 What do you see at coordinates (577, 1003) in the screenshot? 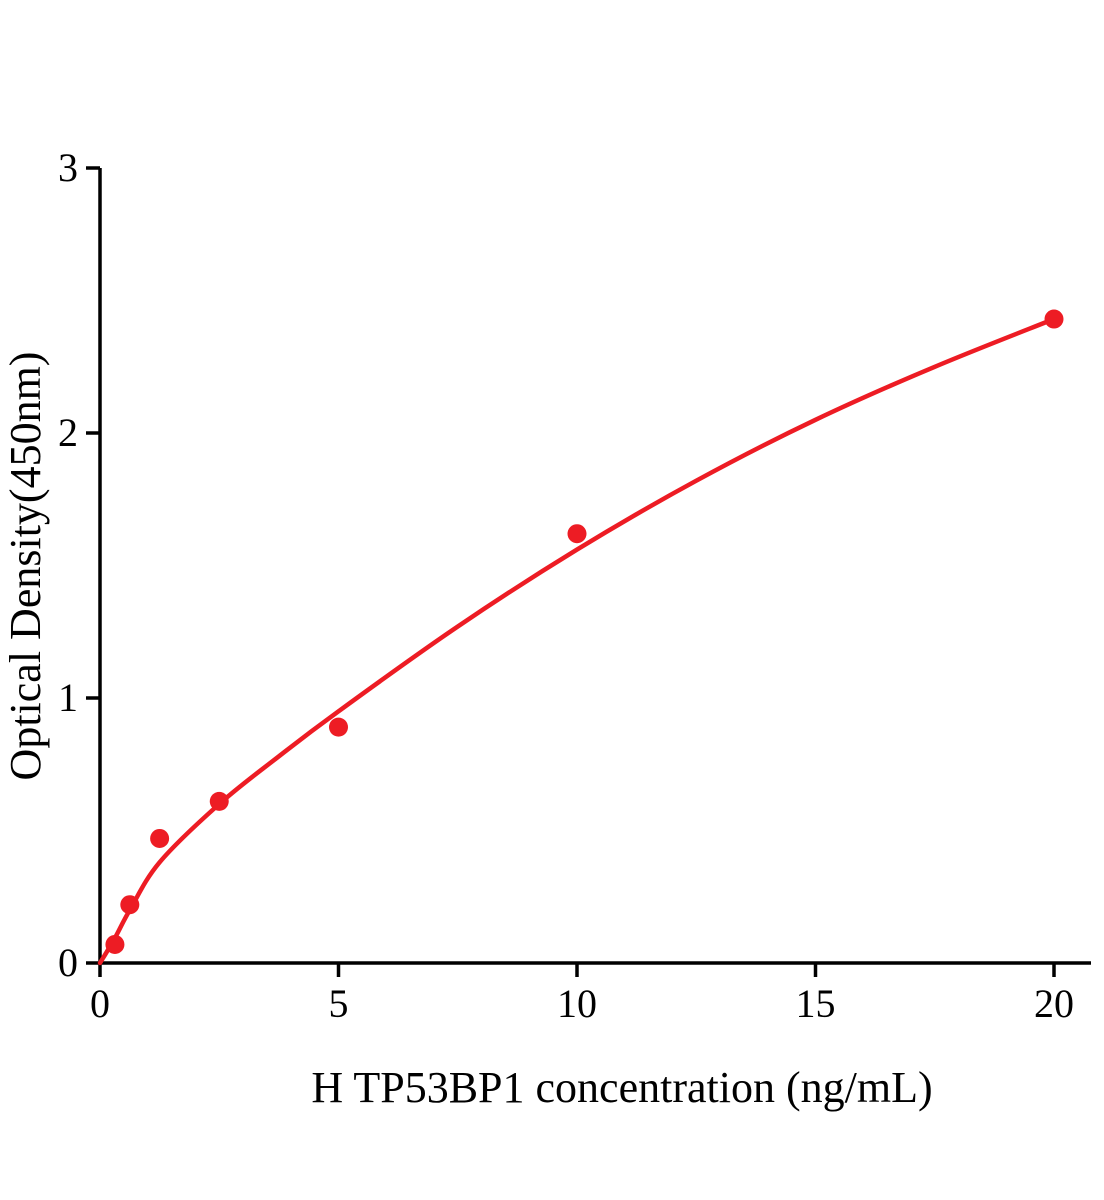
I see `x-tick-label: 10` at bounding box center [577, 1003].